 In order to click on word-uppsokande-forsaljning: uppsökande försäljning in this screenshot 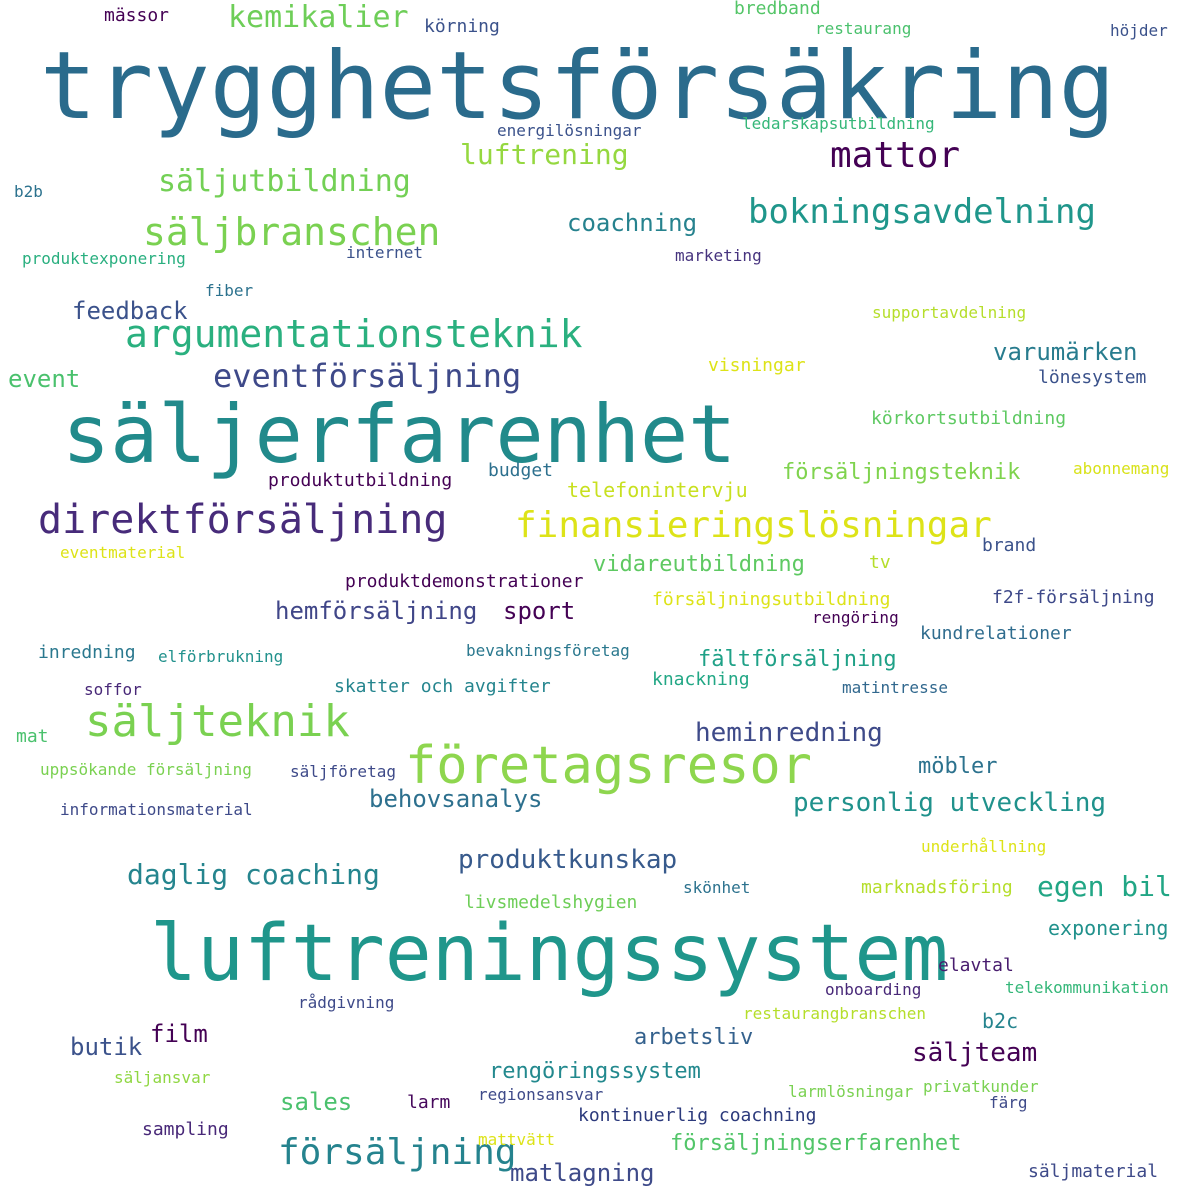, I will do `click(146, 769)`.